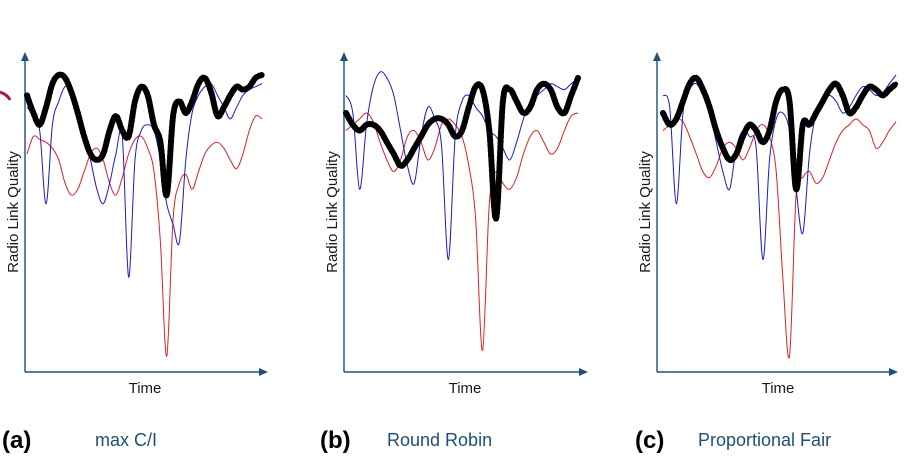 The image size is (904, 467). I want to click on panel-b-x-label: Time, so click(465, 388).